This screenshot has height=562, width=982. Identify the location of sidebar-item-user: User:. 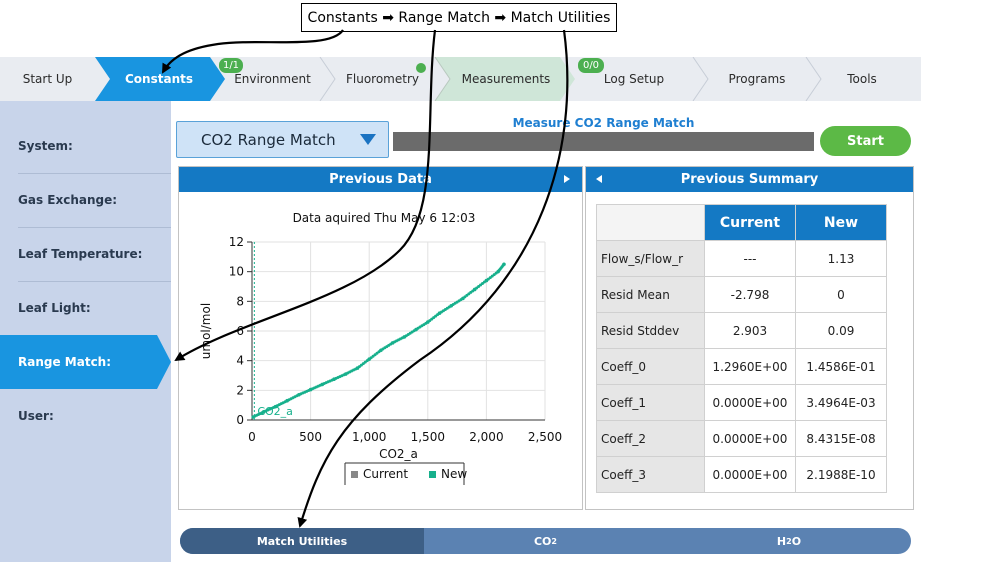
(85, 416).